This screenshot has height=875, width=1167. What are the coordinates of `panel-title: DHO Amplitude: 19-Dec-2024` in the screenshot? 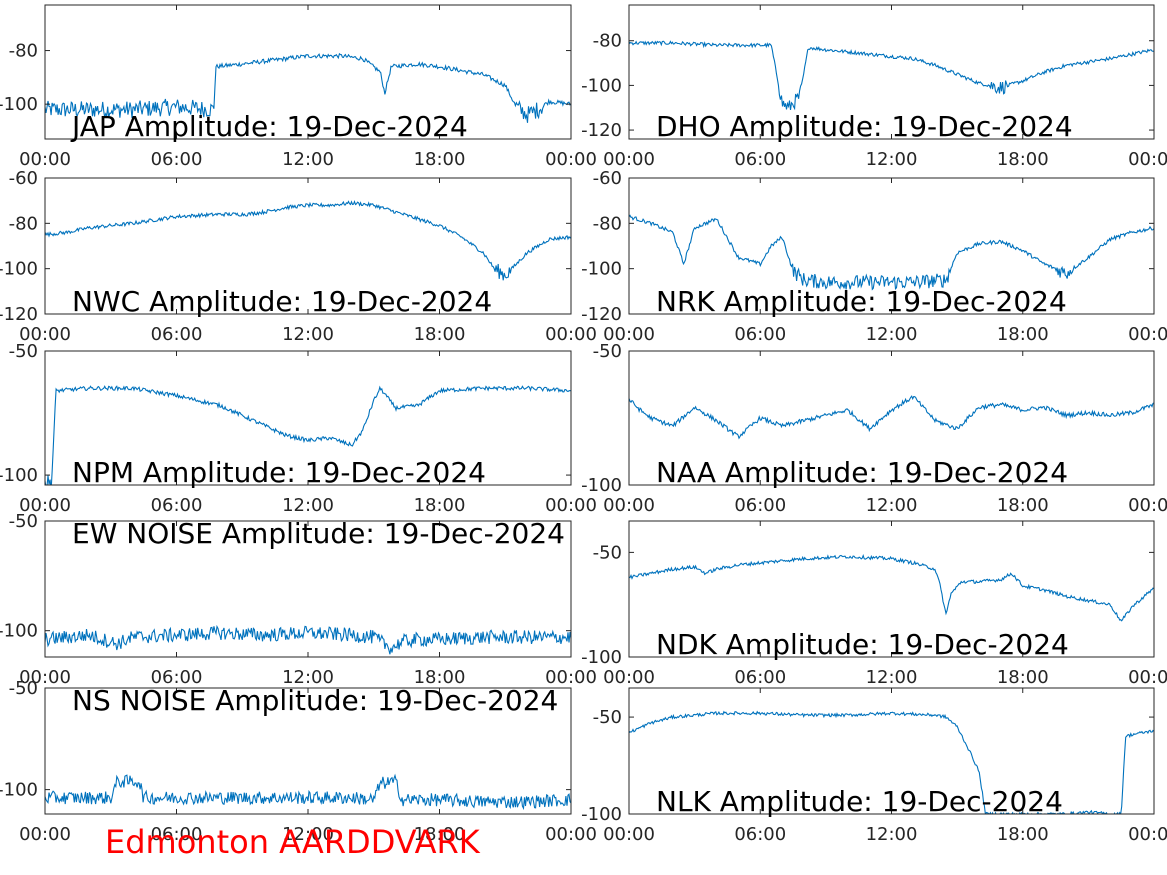 It's located at (864, 126).